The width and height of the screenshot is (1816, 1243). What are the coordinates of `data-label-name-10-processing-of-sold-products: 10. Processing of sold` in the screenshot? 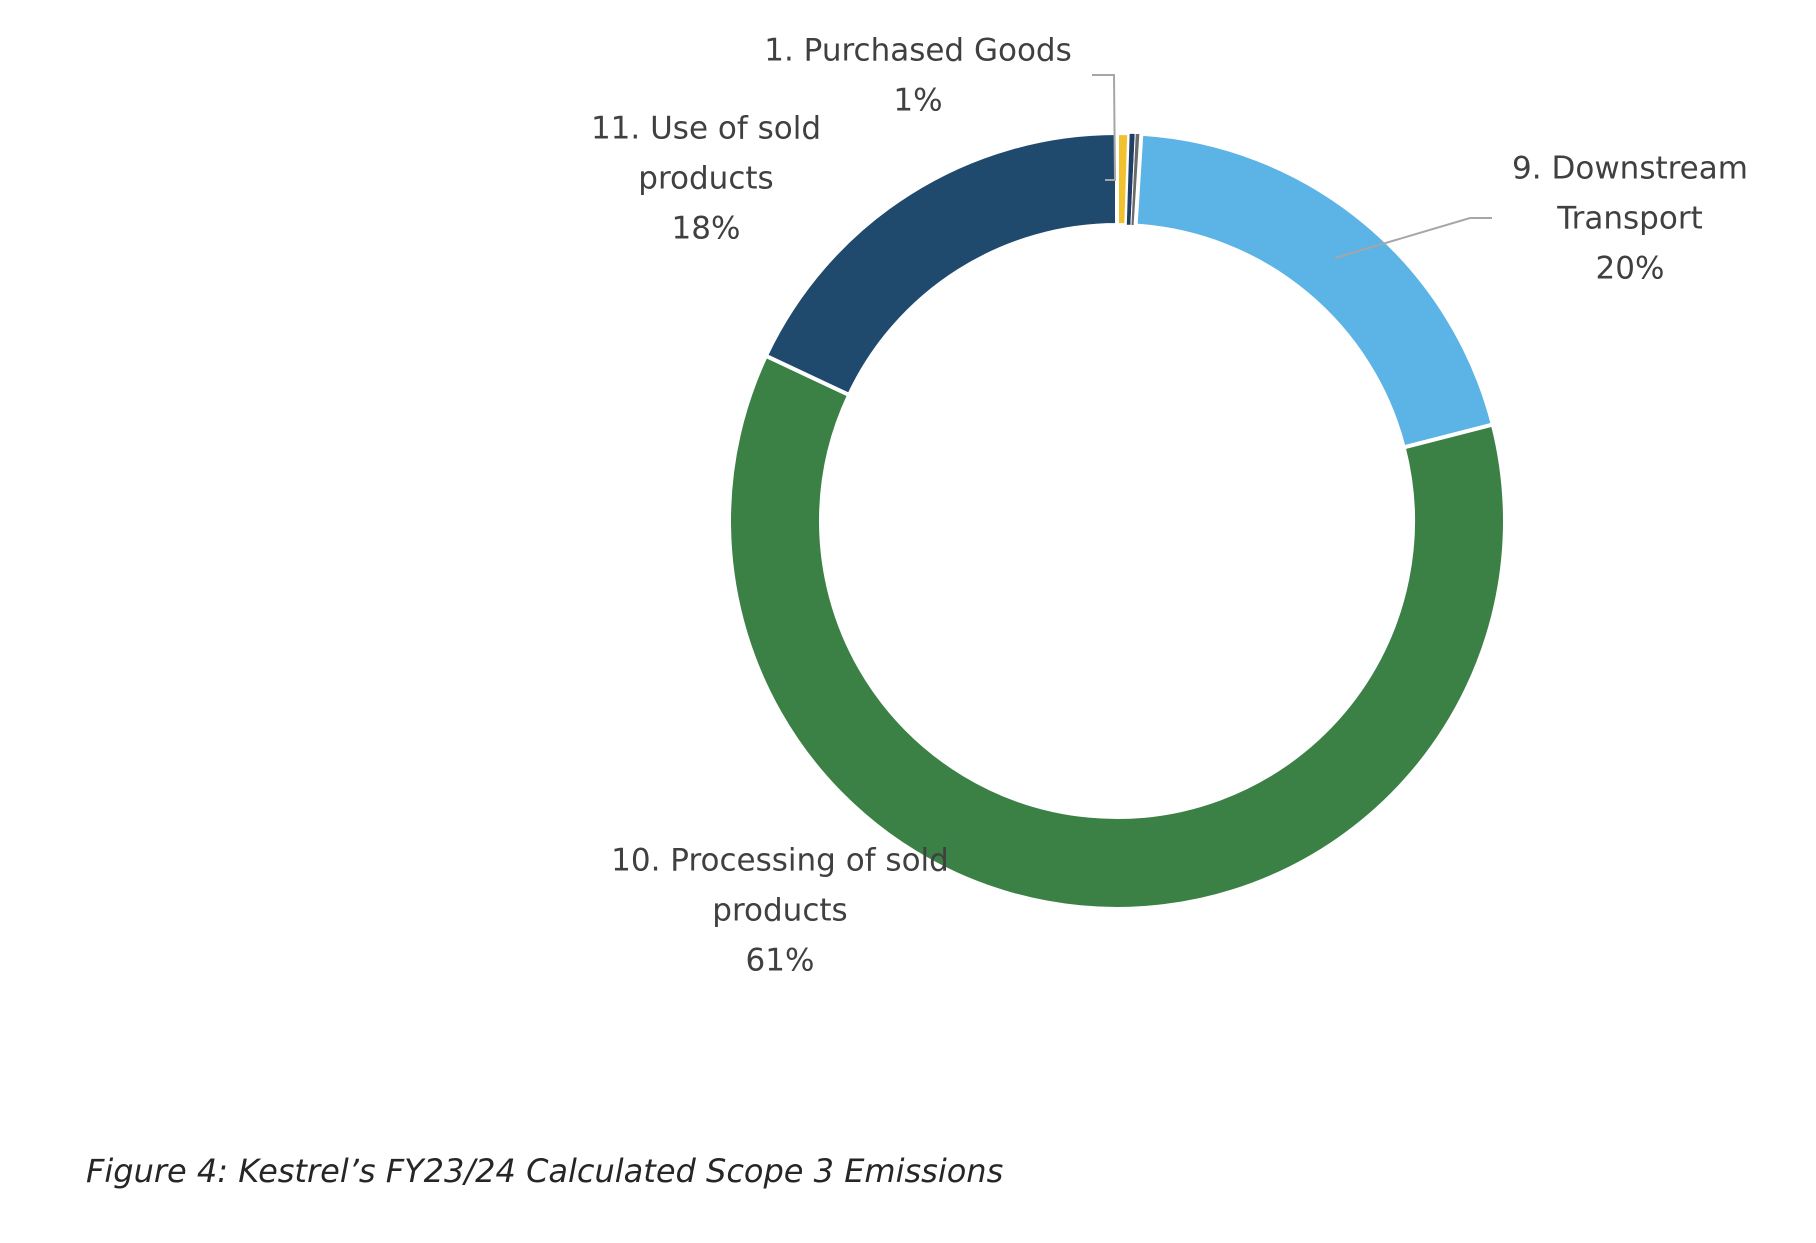 It's located at (780, 861).